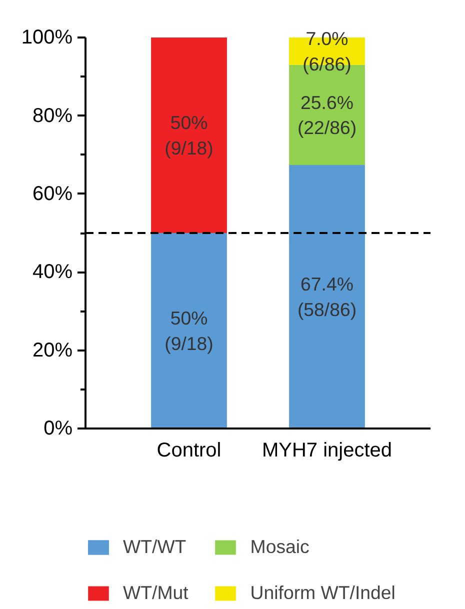  Describe the element at coordinates (58, 429) in the screenshot. I see `y-tick-label: 0%` at that location.